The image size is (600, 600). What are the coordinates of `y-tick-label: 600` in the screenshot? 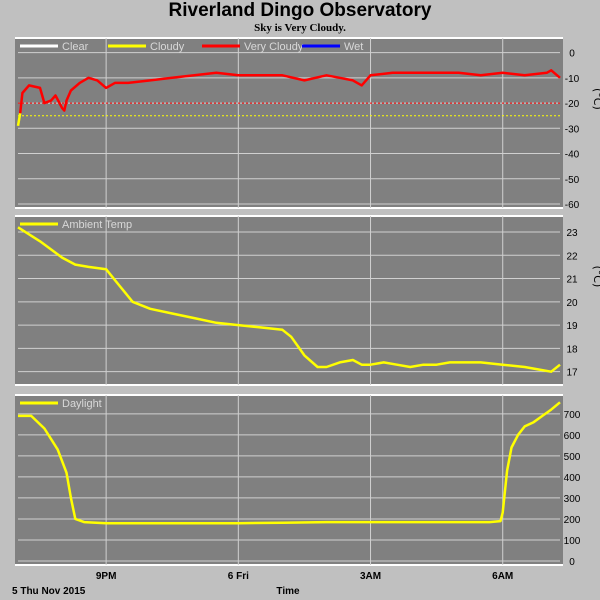 It's located at (572, 436).